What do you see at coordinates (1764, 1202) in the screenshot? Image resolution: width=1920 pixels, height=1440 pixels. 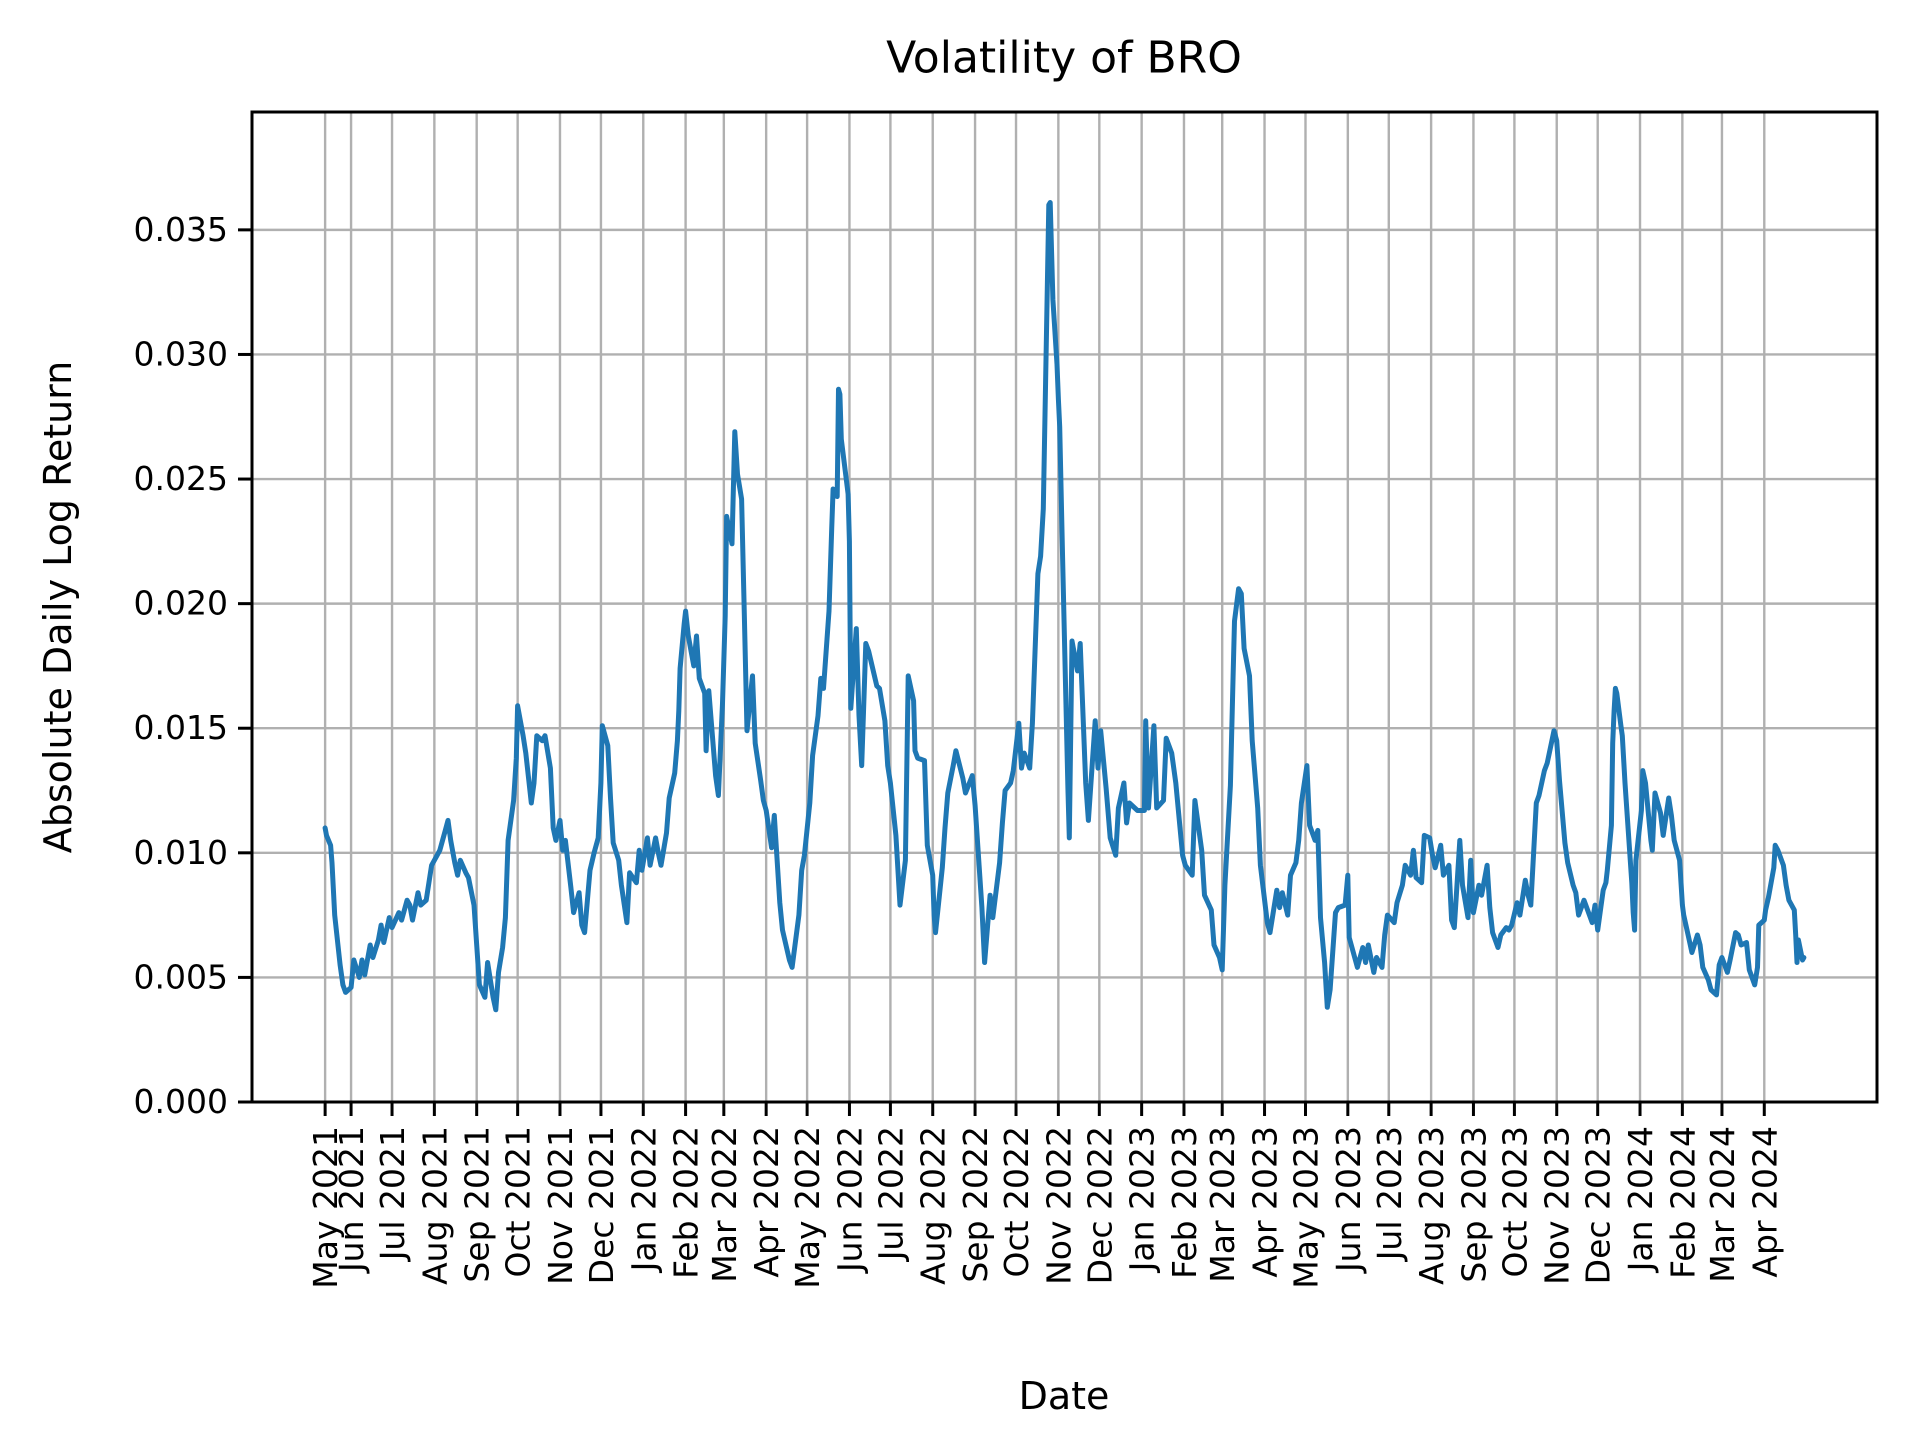 I see `x-tick-label: Apr 2024` at bounding box center [1764, 1202].